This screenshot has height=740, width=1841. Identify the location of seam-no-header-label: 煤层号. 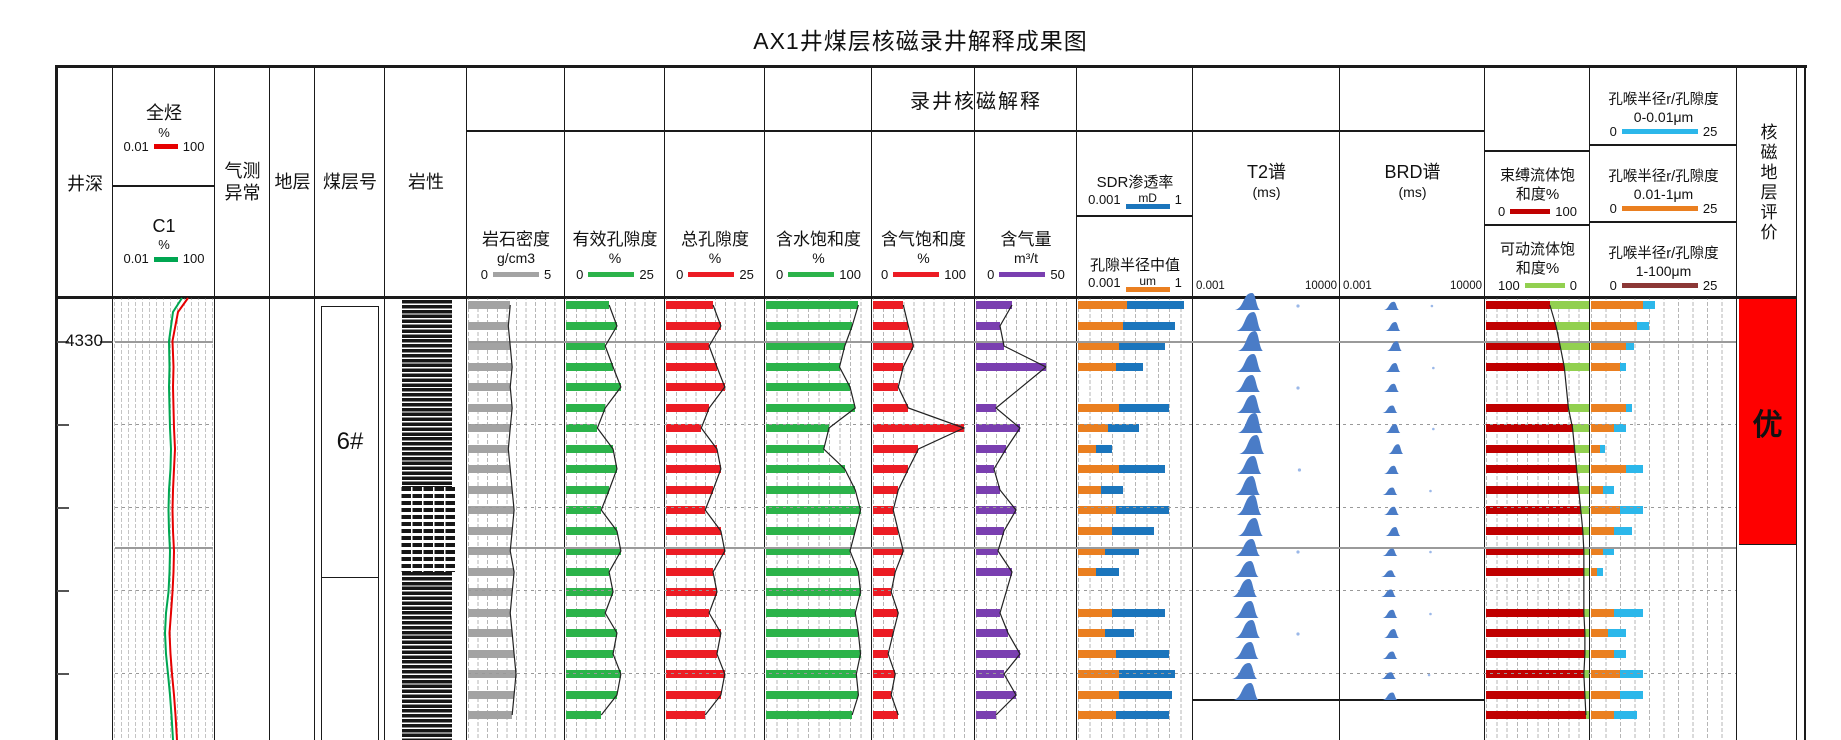
(350, 182).